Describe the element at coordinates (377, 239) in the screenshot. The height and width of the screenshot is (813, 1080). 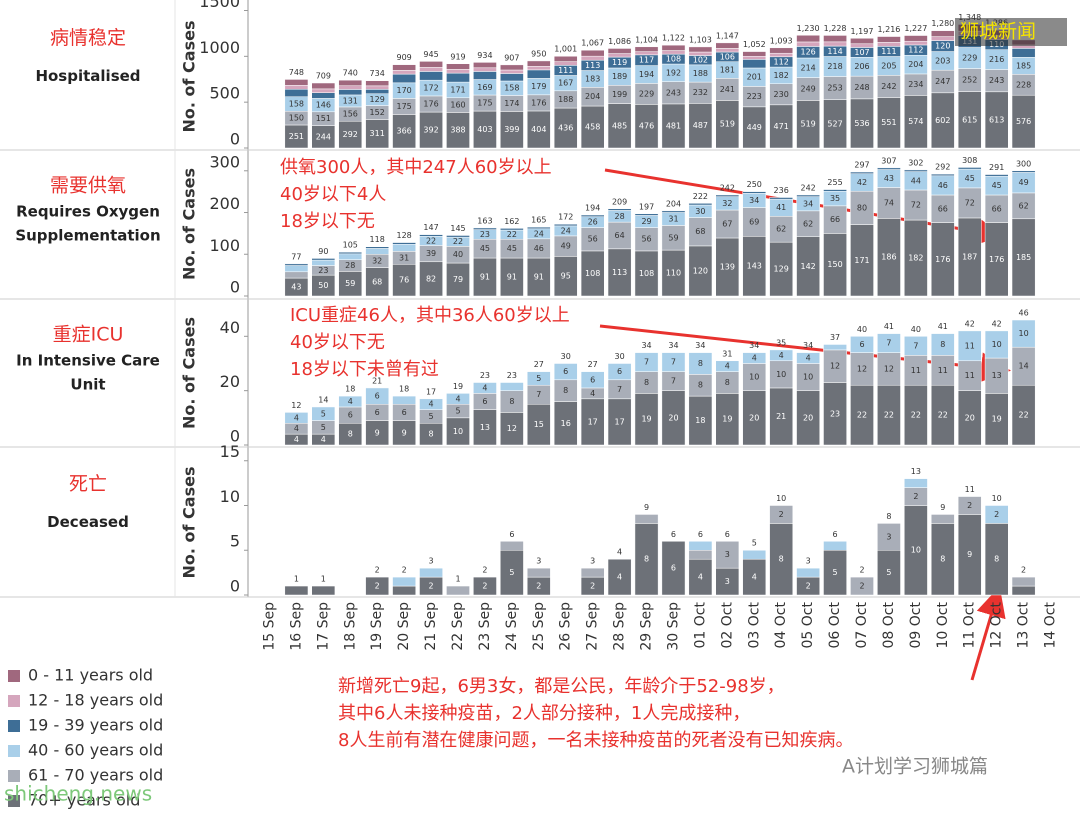
I see `total-label: 118` at that location.